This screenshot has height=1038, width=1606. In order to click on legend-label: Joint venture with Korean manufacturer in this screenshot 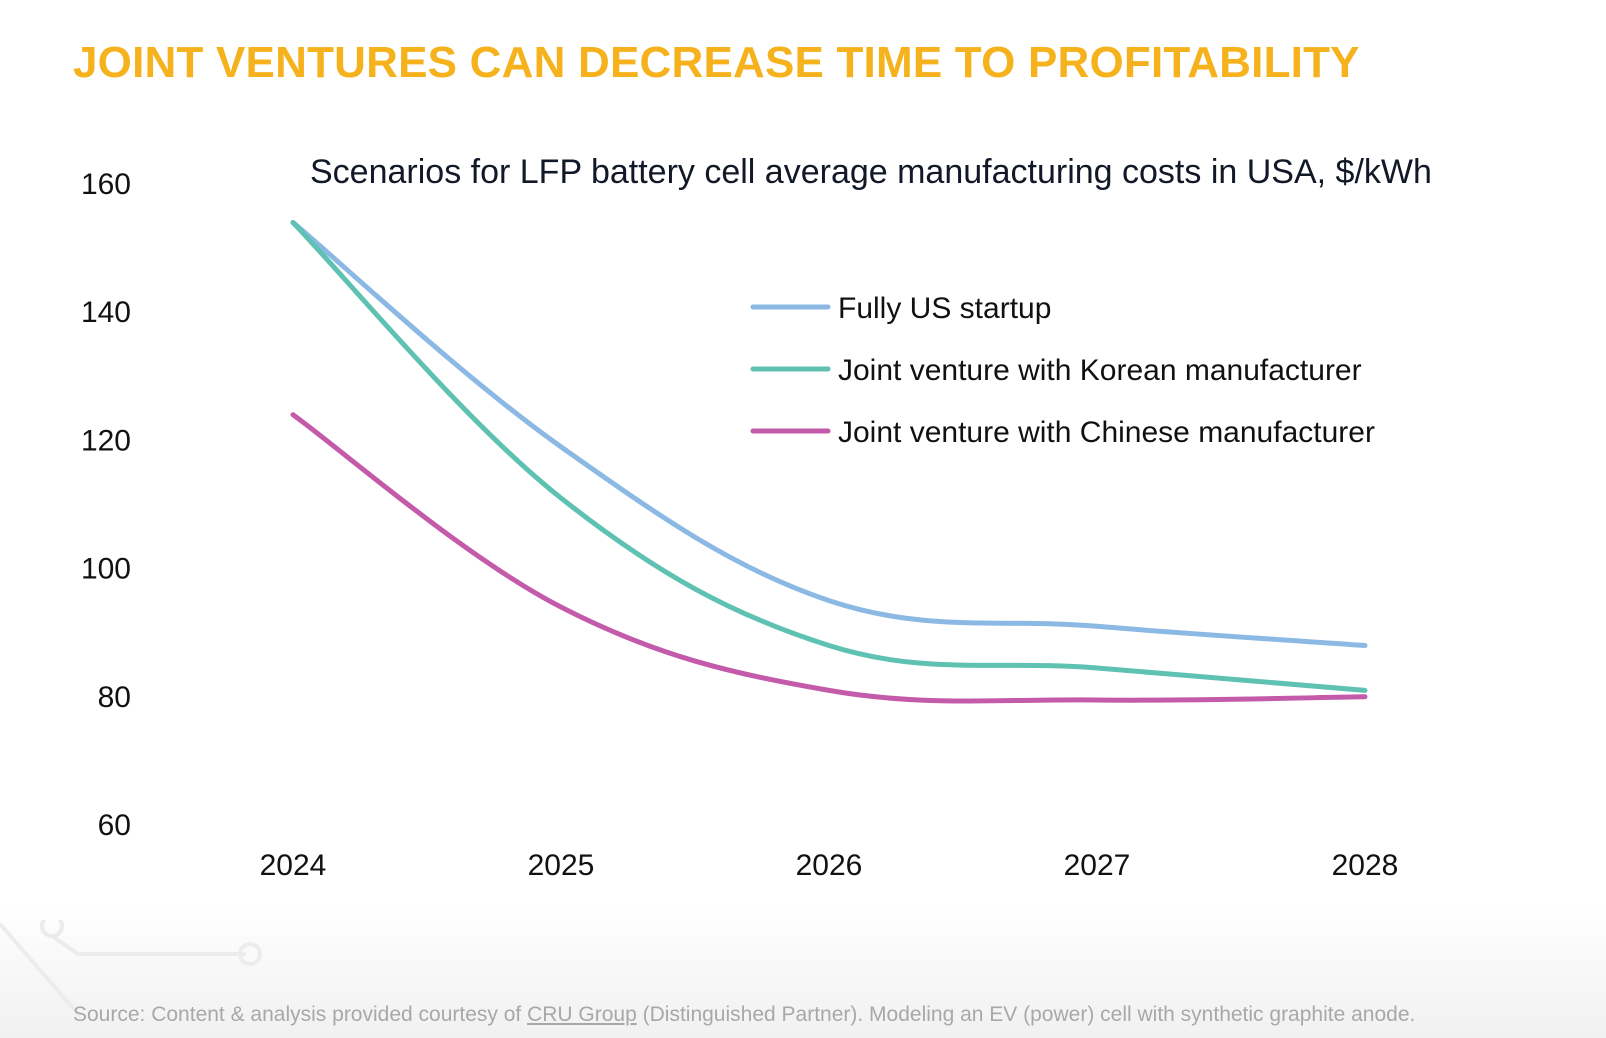, I will do `click(1100, 370)`.